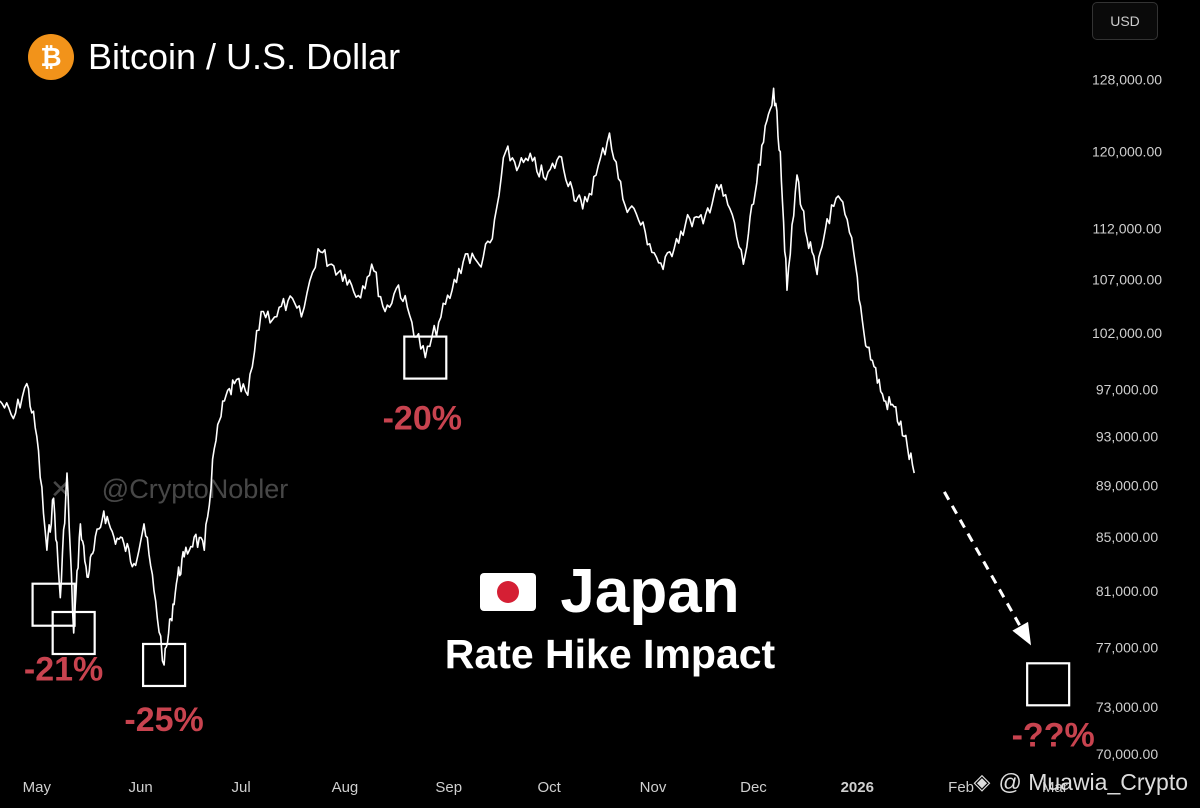  I want to click on y-tick-label: 81,000.00, so click(1127, 591).